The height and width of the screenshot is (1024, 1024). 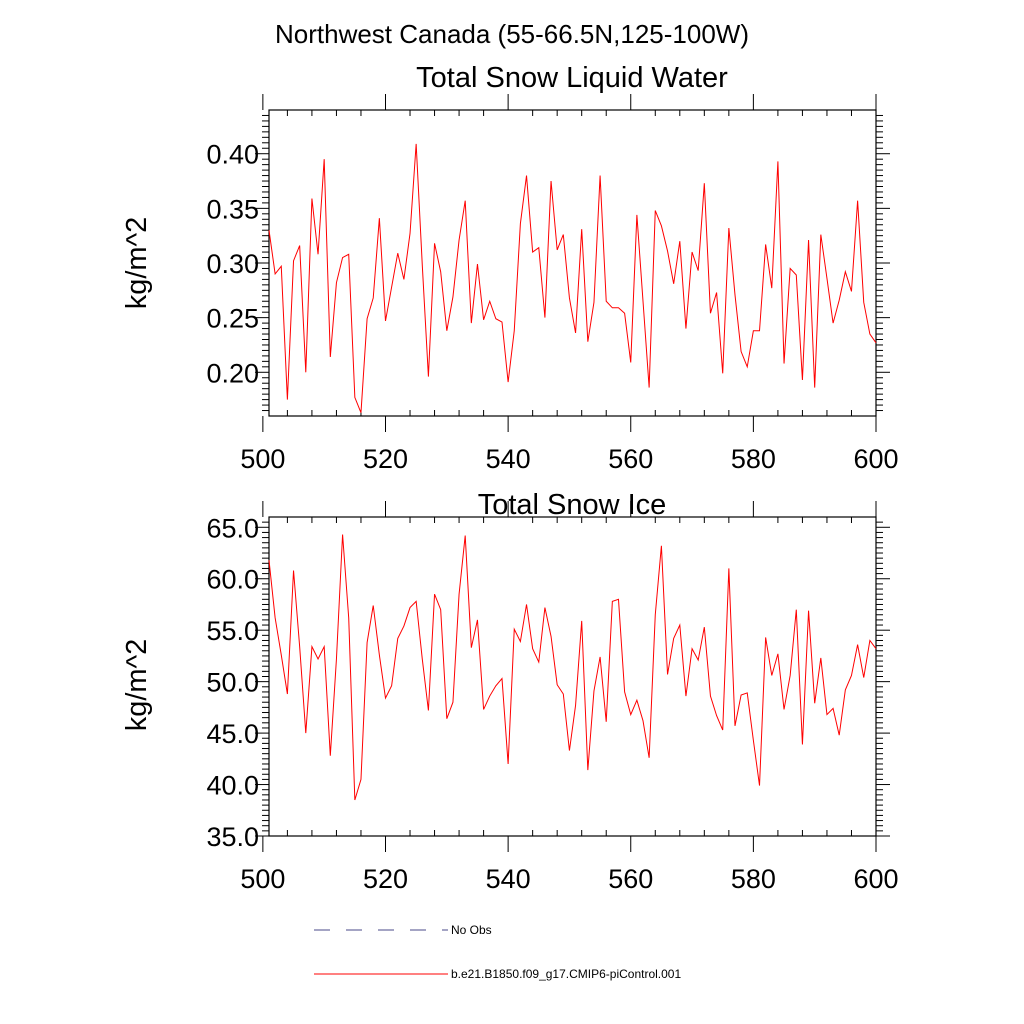 What do you see at coordinates (471, 930) in the screenshot?
I see `legend-label-no-obs: No Obs` at bounding box center [471, 930].